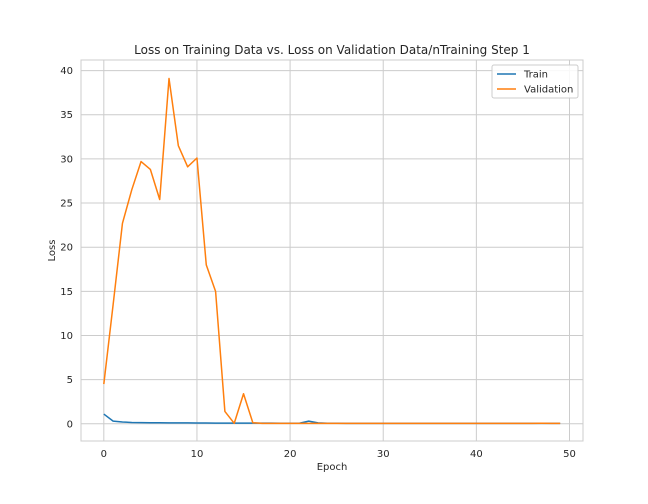 Image resolution: width=648 pixels, height=504 pixels. I want to click on y-tick-label: 15, so click(66, 292).